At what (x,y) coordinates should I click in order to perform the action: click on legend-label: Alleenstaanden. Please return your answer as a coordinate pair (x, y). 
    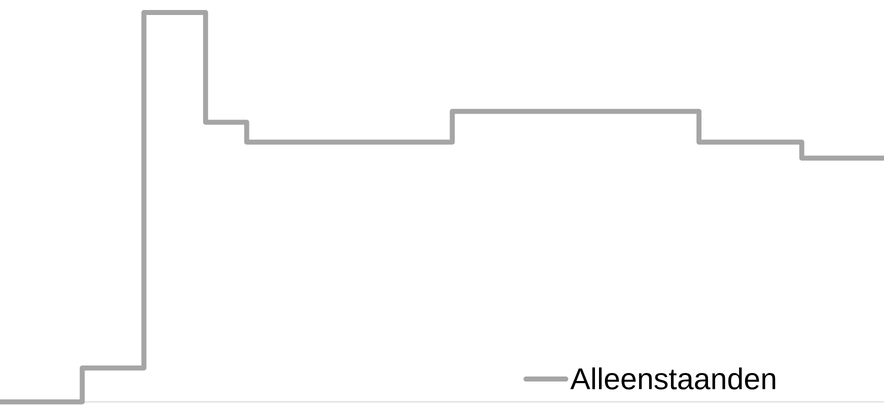
    Looking at the image, I should click on (673, 378).